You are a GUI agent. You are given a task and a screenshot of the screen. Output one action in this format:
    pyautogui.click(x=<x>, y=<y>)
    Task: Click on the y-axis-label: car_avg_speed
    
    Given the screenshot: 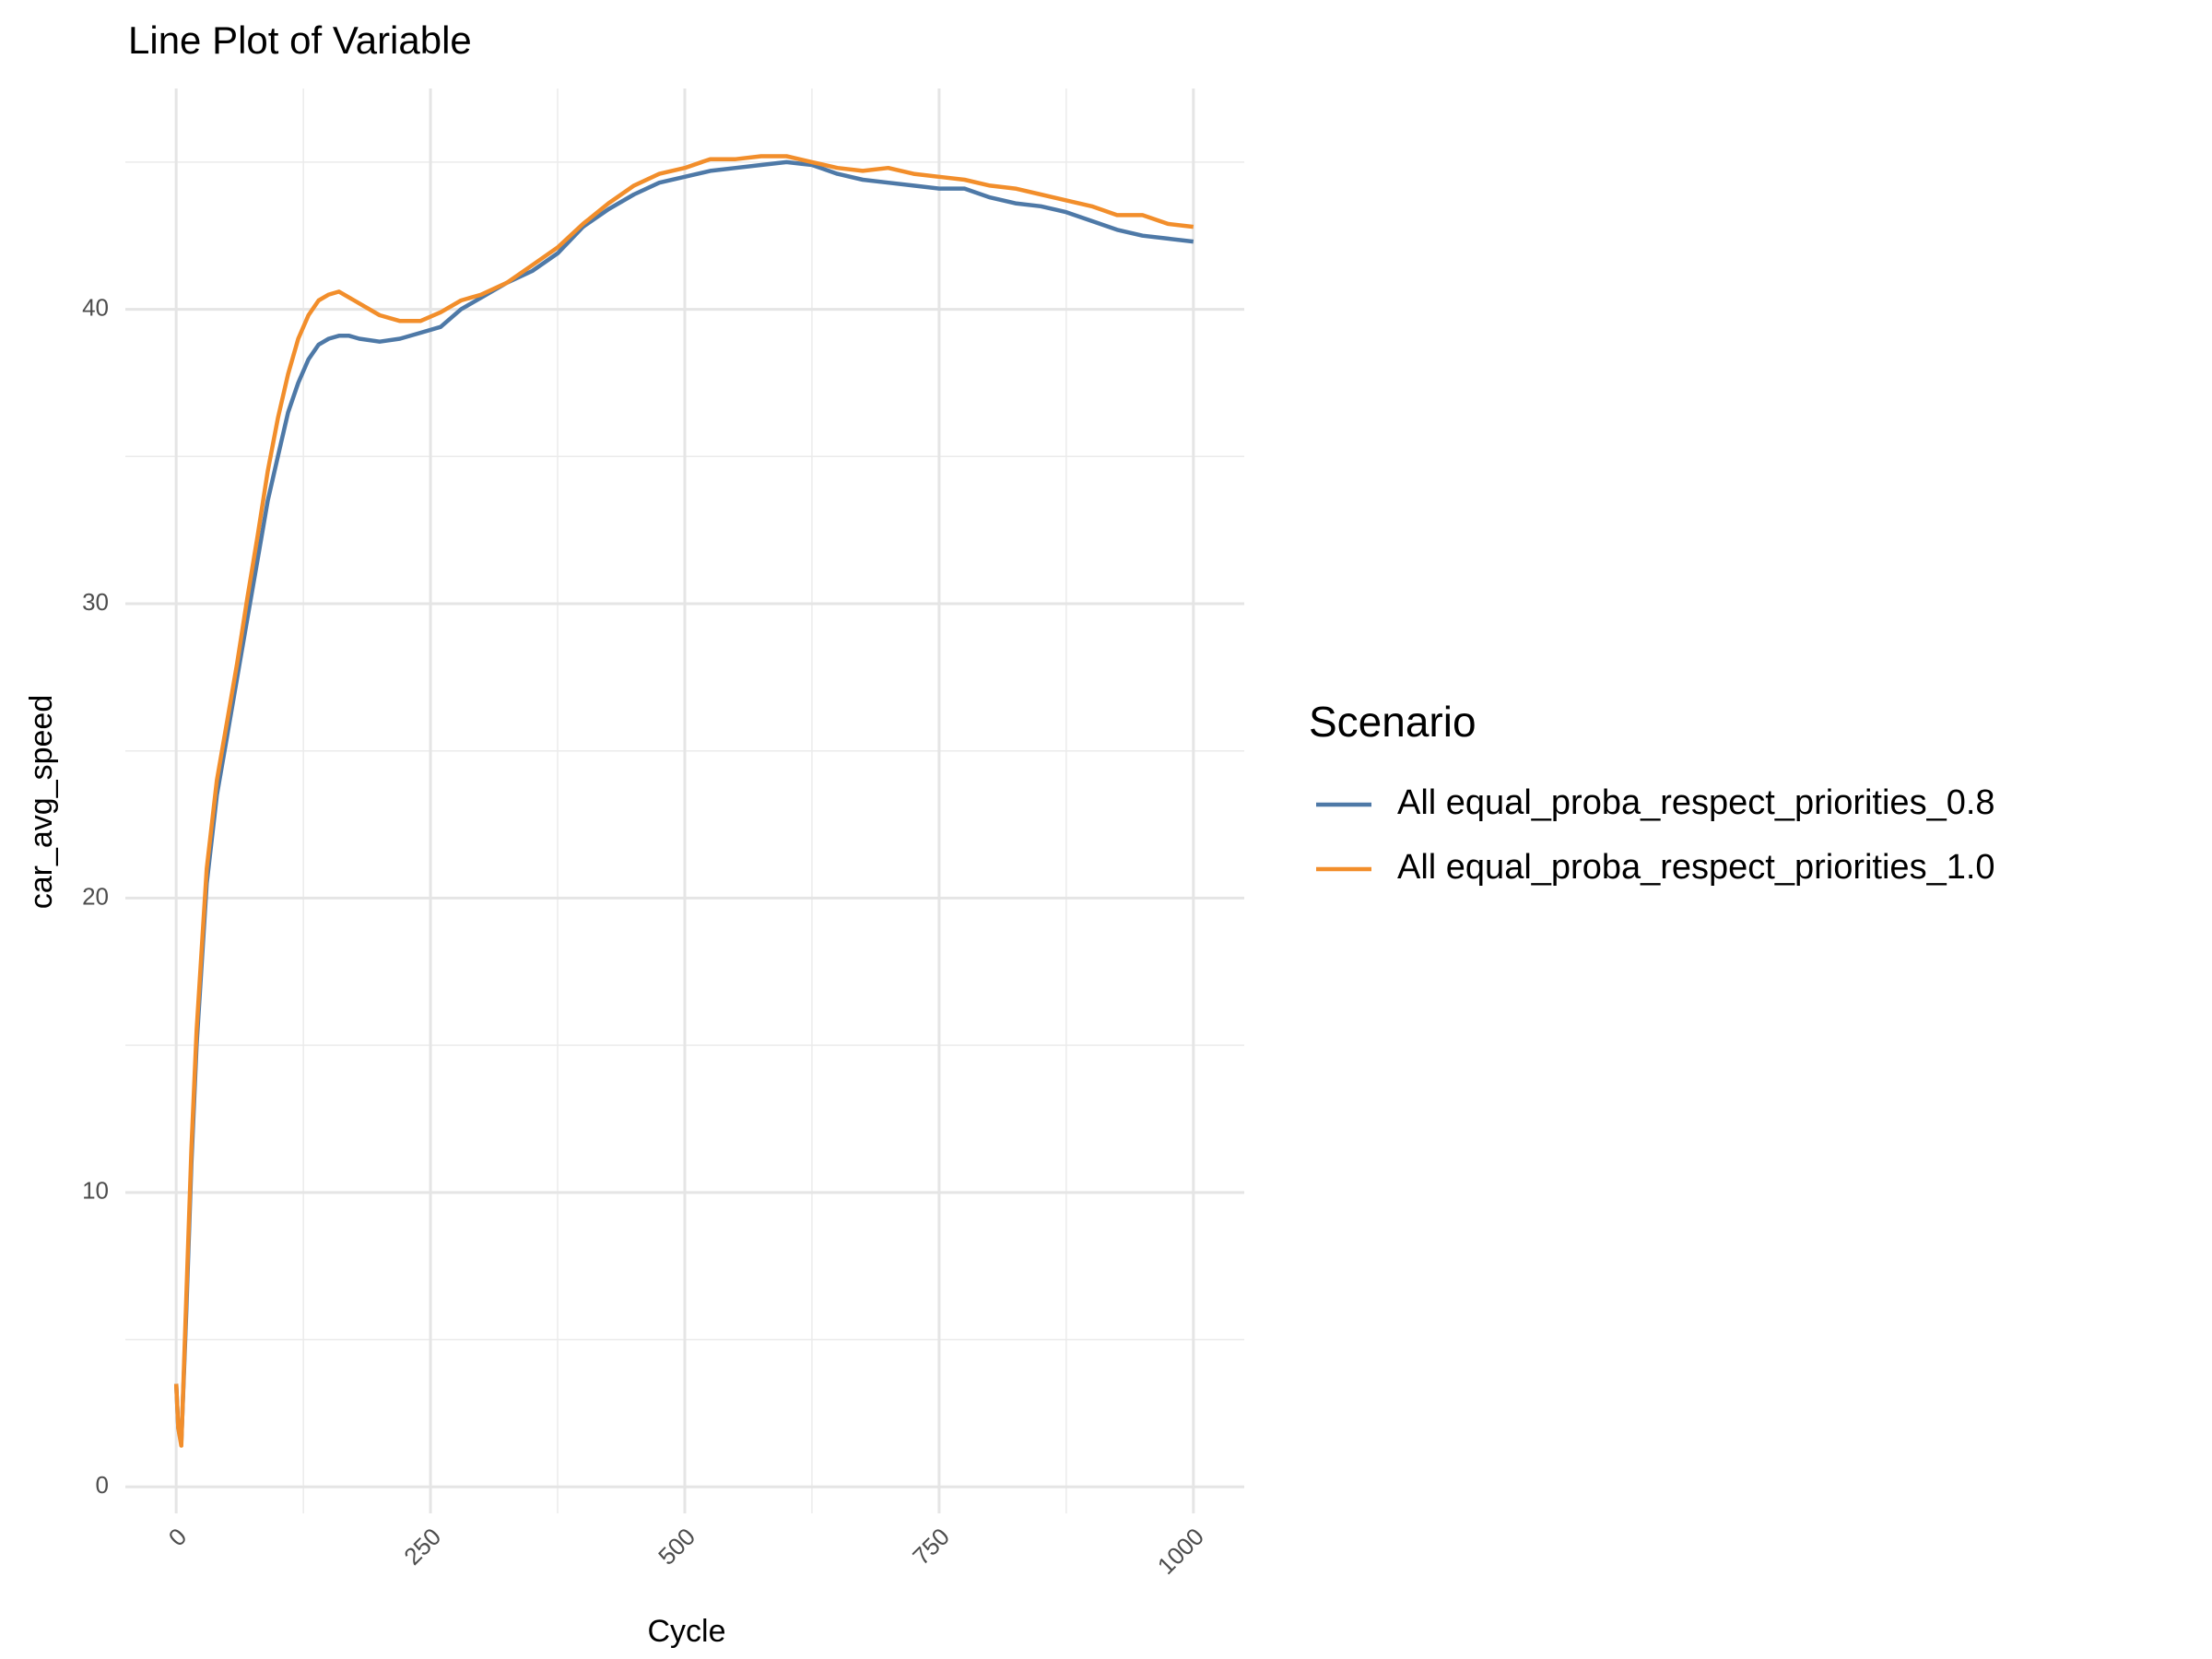 What is the action you would take?
    pyautogui.click(x=41, y=802)
    